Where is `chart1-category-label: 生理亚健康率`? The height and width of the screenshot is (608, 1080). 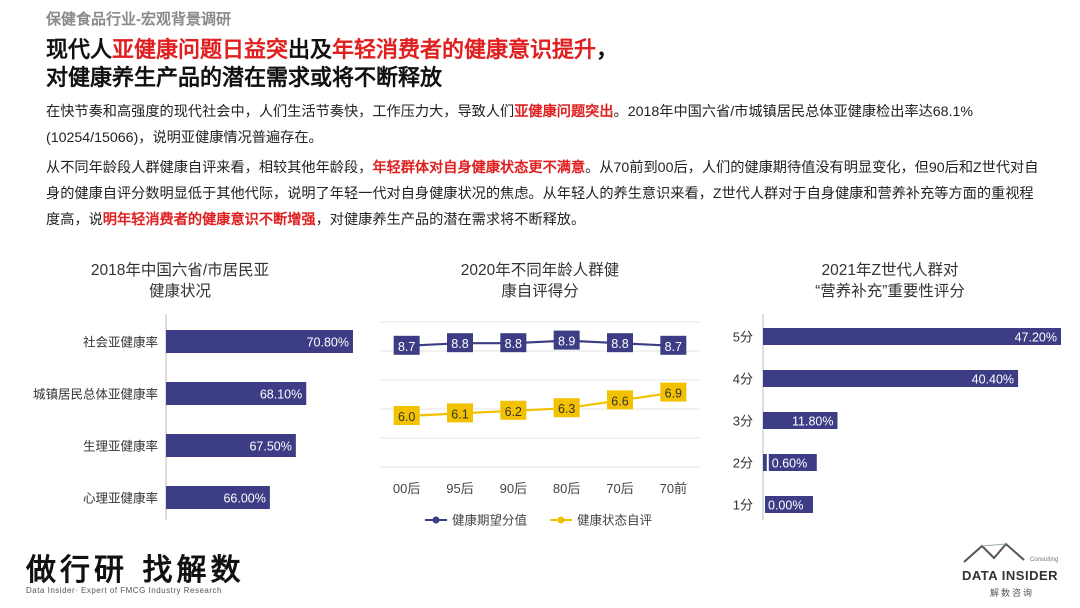 chart1-category-label: 生理亚健康率 is located at coordinates (120, 446).